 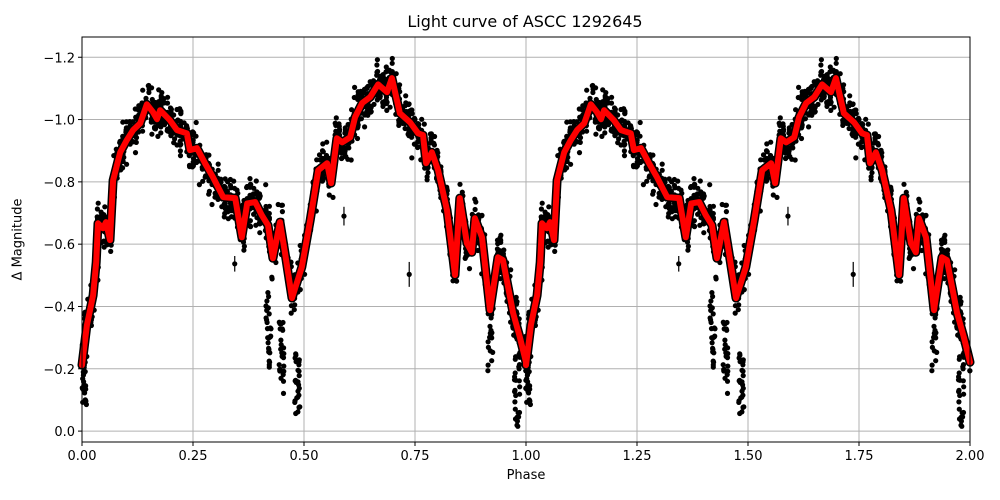 What do you see at coordinates (59, 307) in the screenshot?
I see `y-tick-label: −0.4` at bounding box center [59, 307].